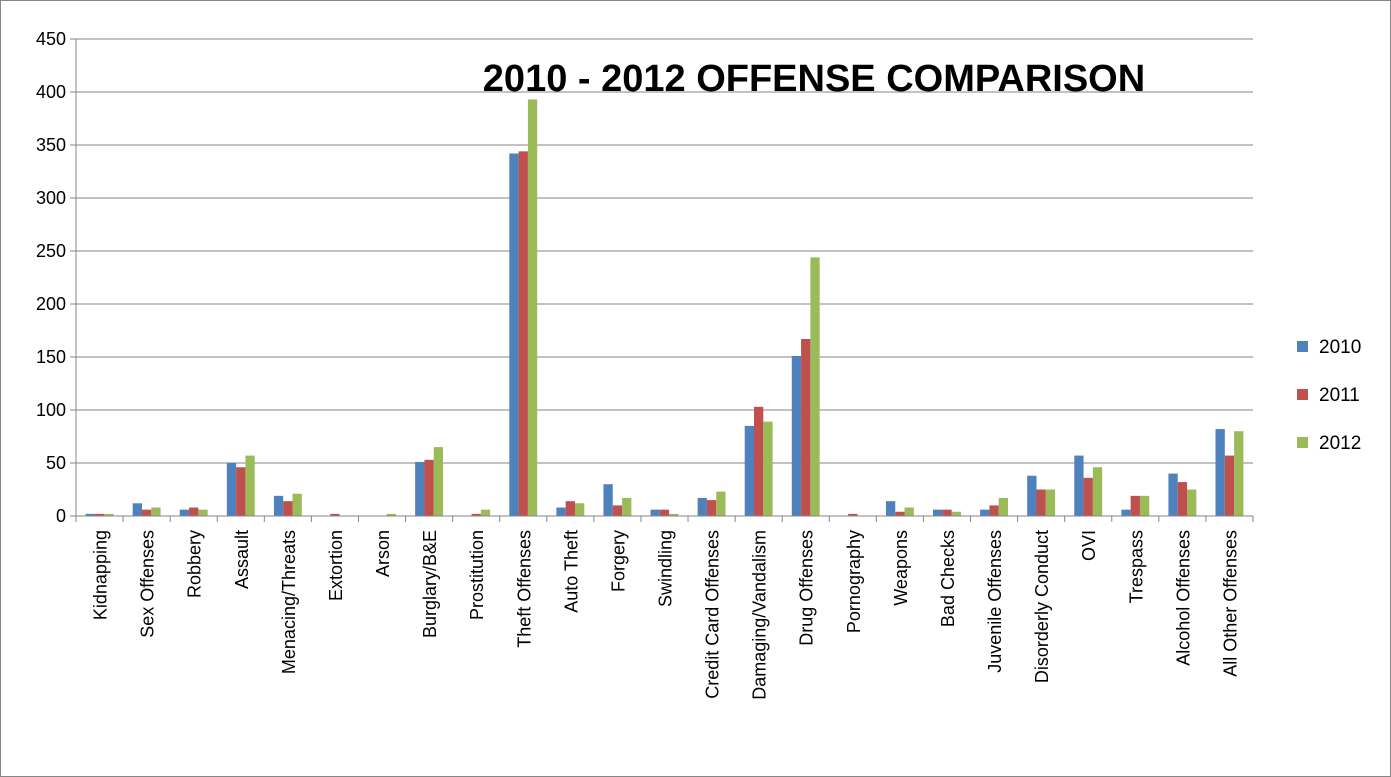  I want to click on x-category-label: Damaging/Vandalism, so click(760, 615).